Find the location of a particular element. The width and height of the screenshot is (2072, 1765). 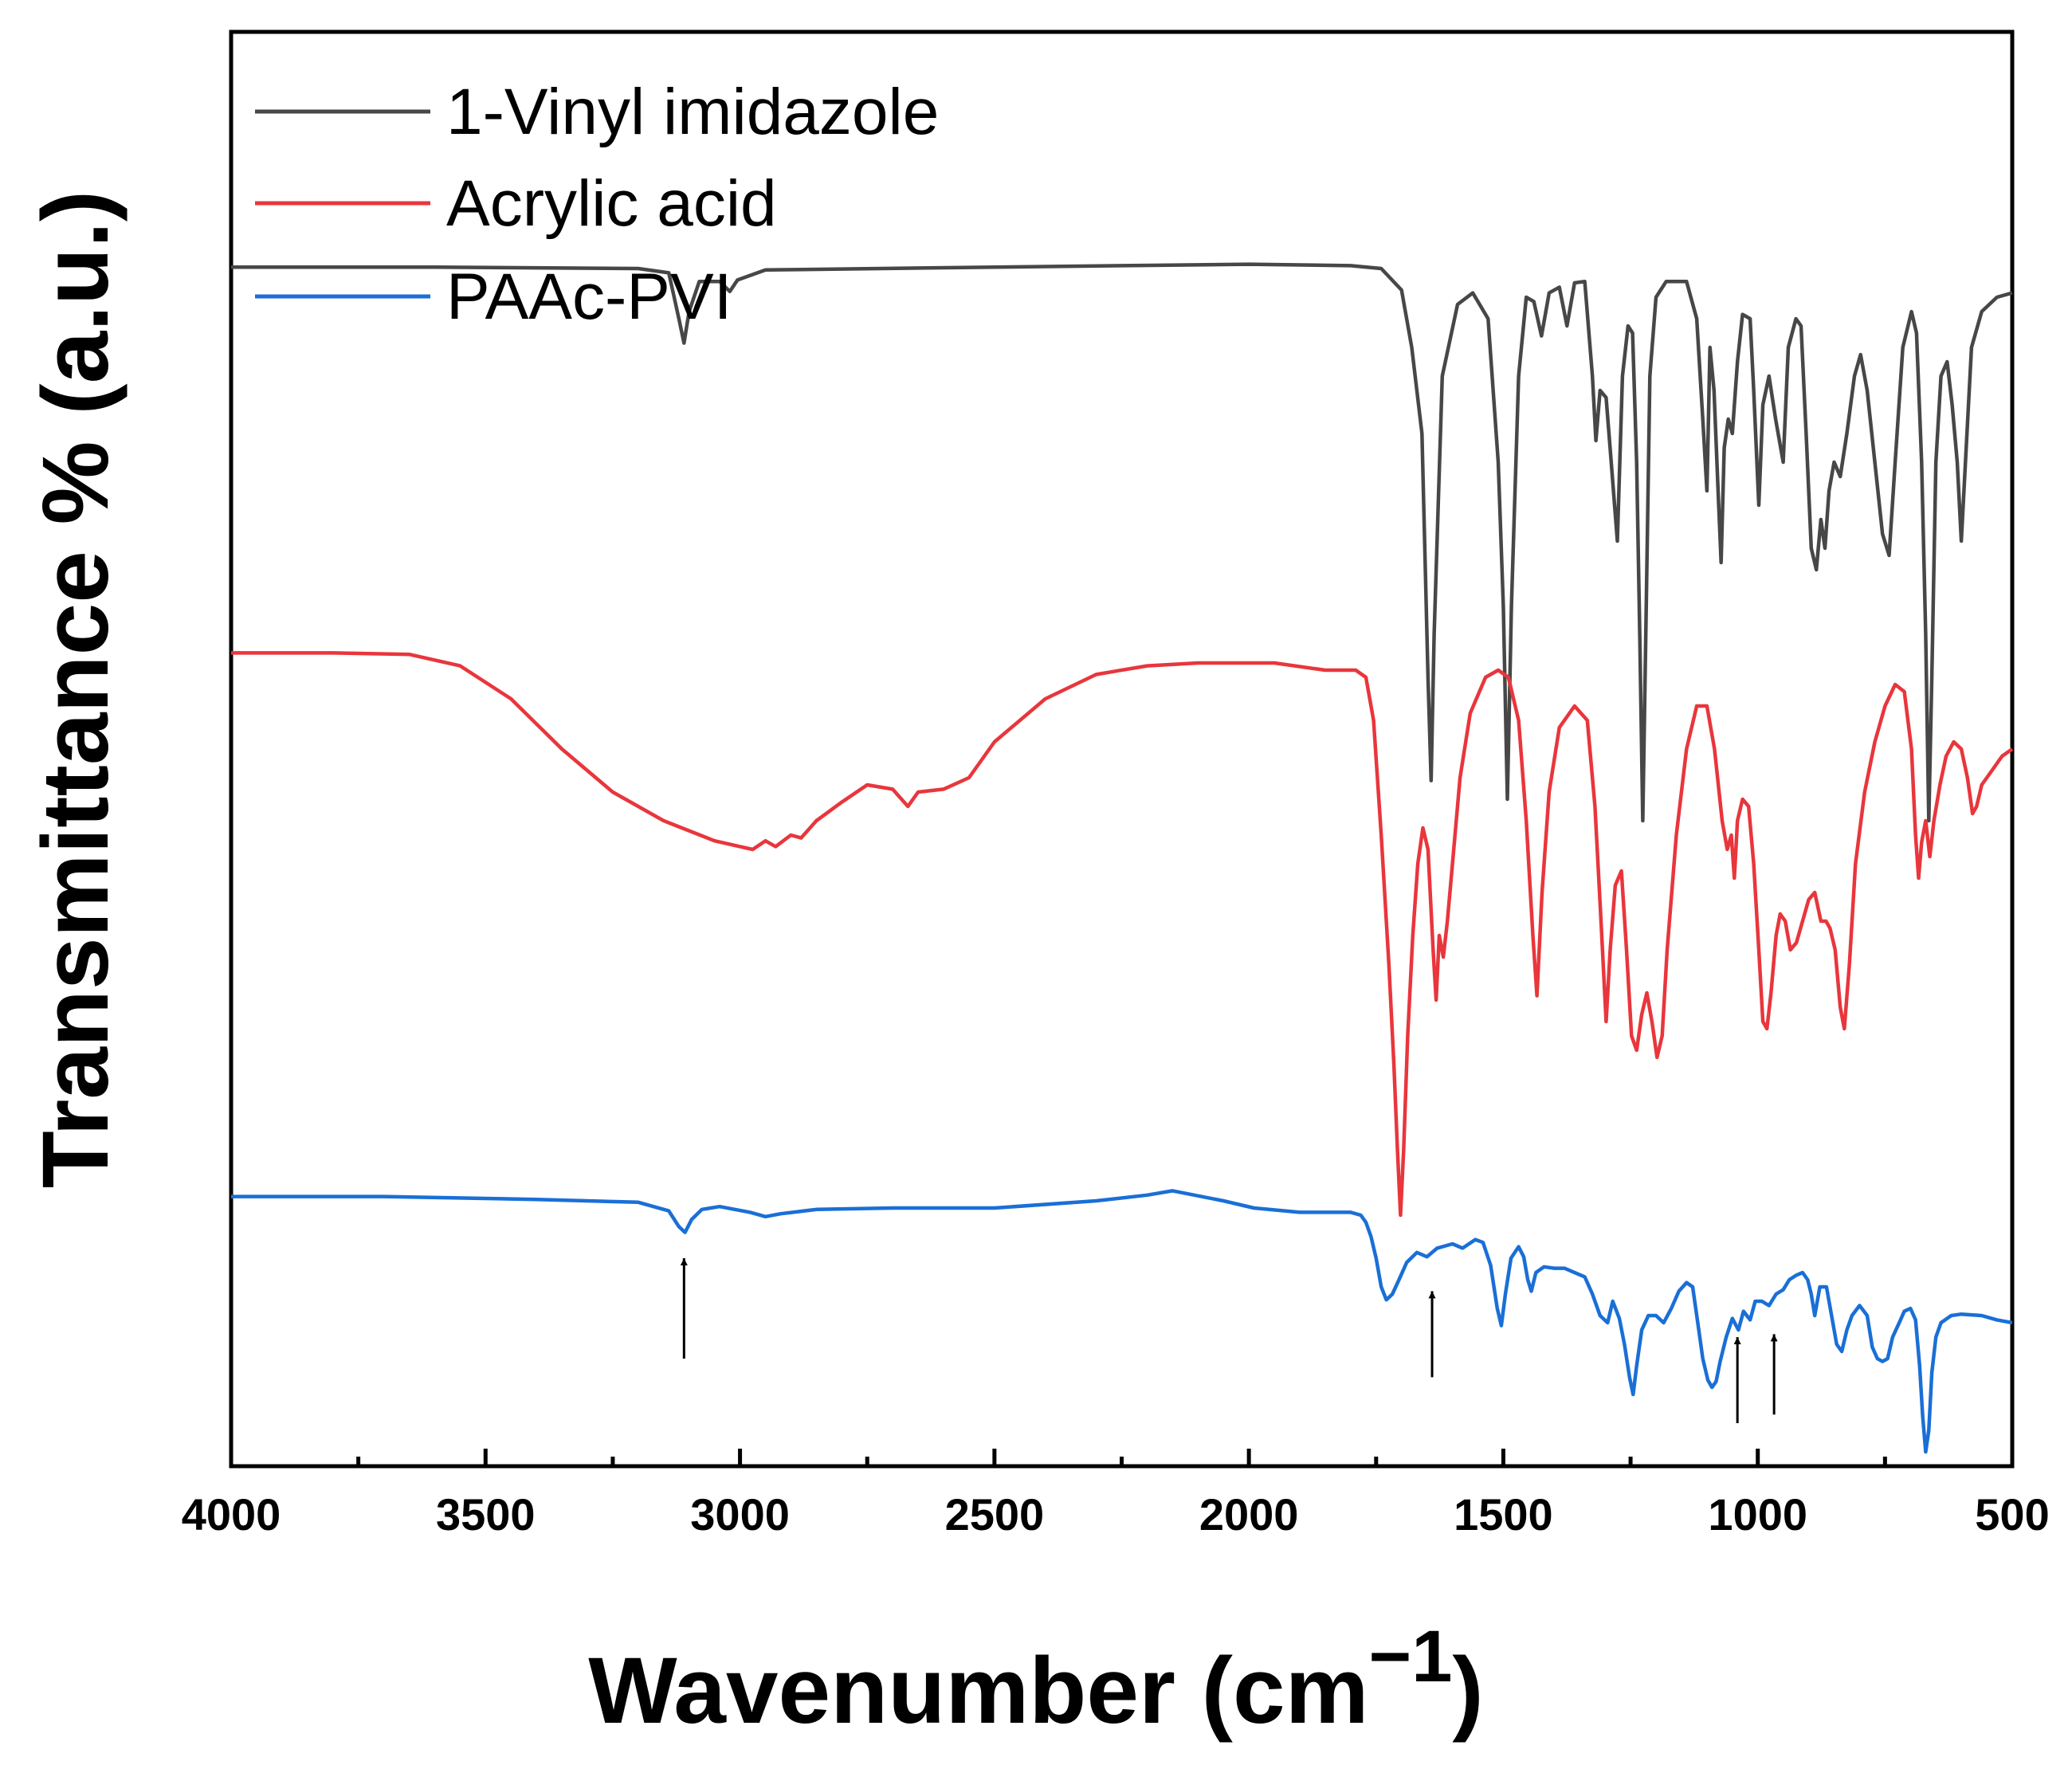

x-tick-label: 3000 is located at coordinates (740, 1514).